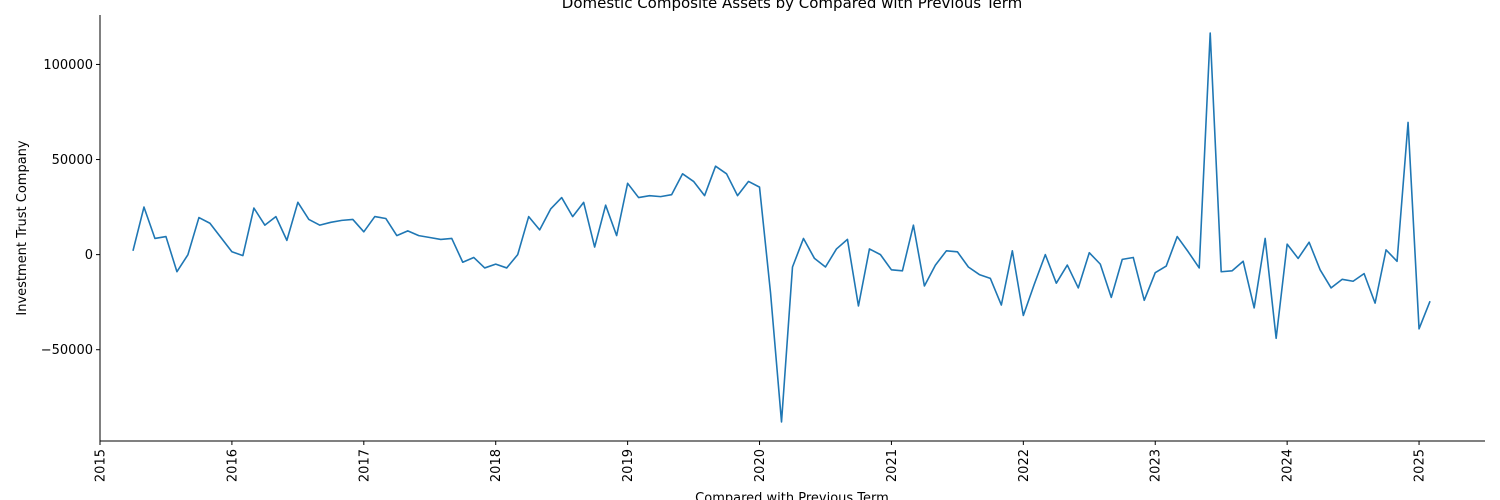 This screenshot has height=500, width=1500. I want to click on y-axis-label: Investment Trust Company, so click(22, 228).